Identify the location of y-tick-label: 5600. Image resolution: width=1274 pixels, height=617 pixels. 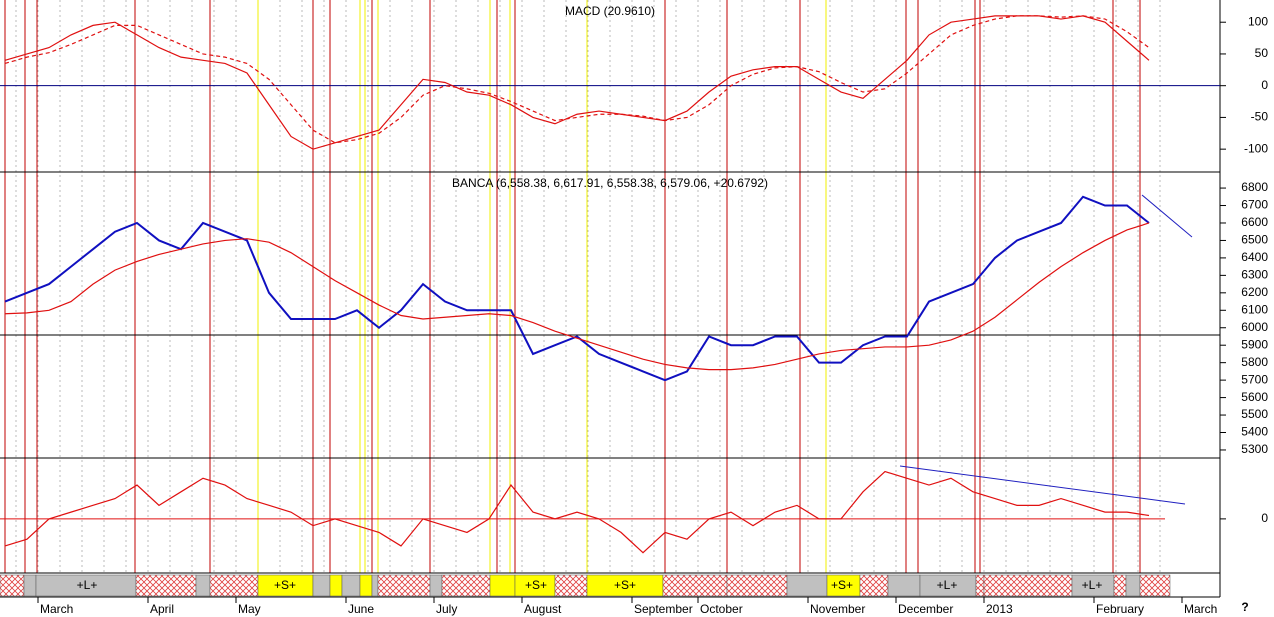
(1254, 397).